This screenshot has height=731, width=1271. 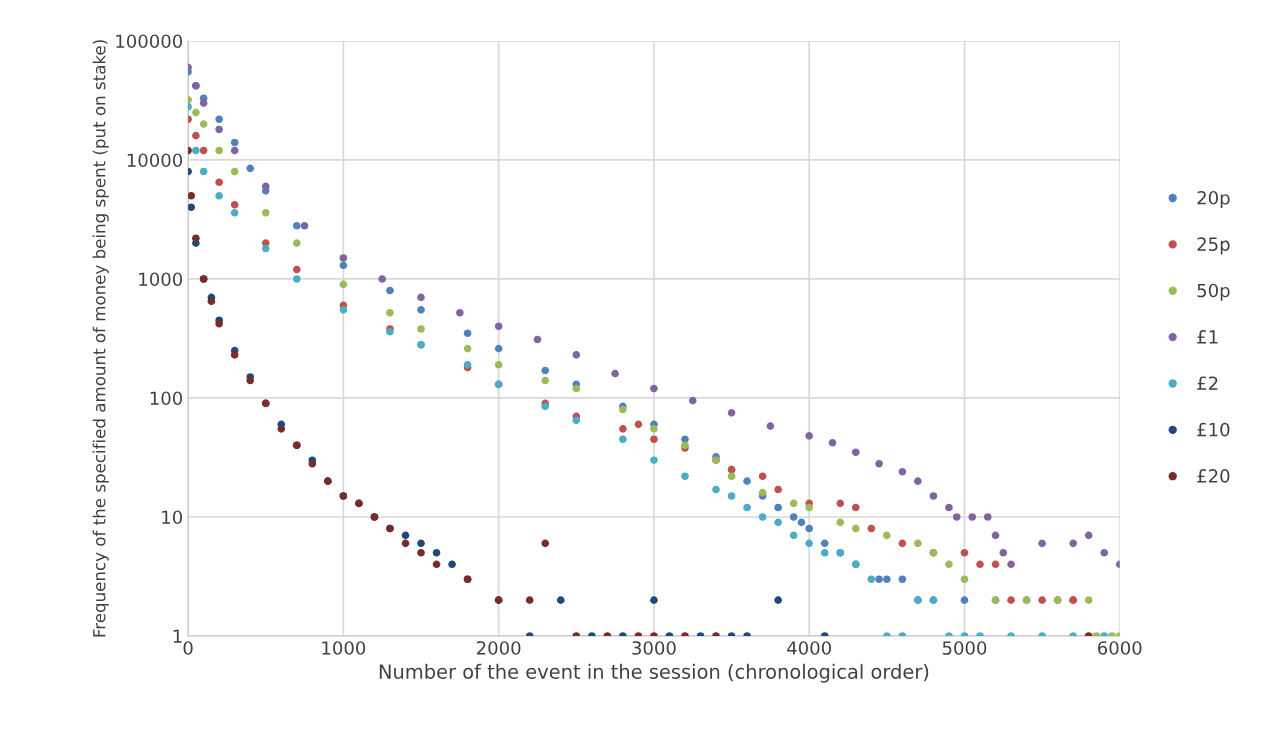 What do you see at coordinates (499, 648) in the screenshot?
I see `x-tick-label: 2000` at bounding box center [499, 648].